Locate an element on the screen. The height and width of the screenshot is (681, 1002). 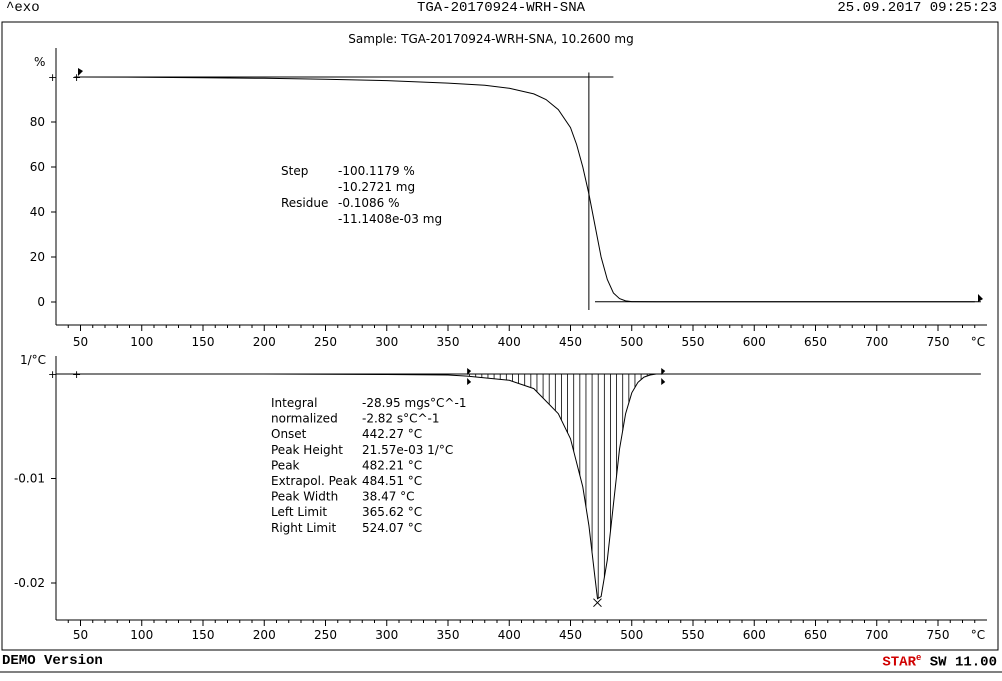
dtg-peak-marker is located at coordinates (597, 603).